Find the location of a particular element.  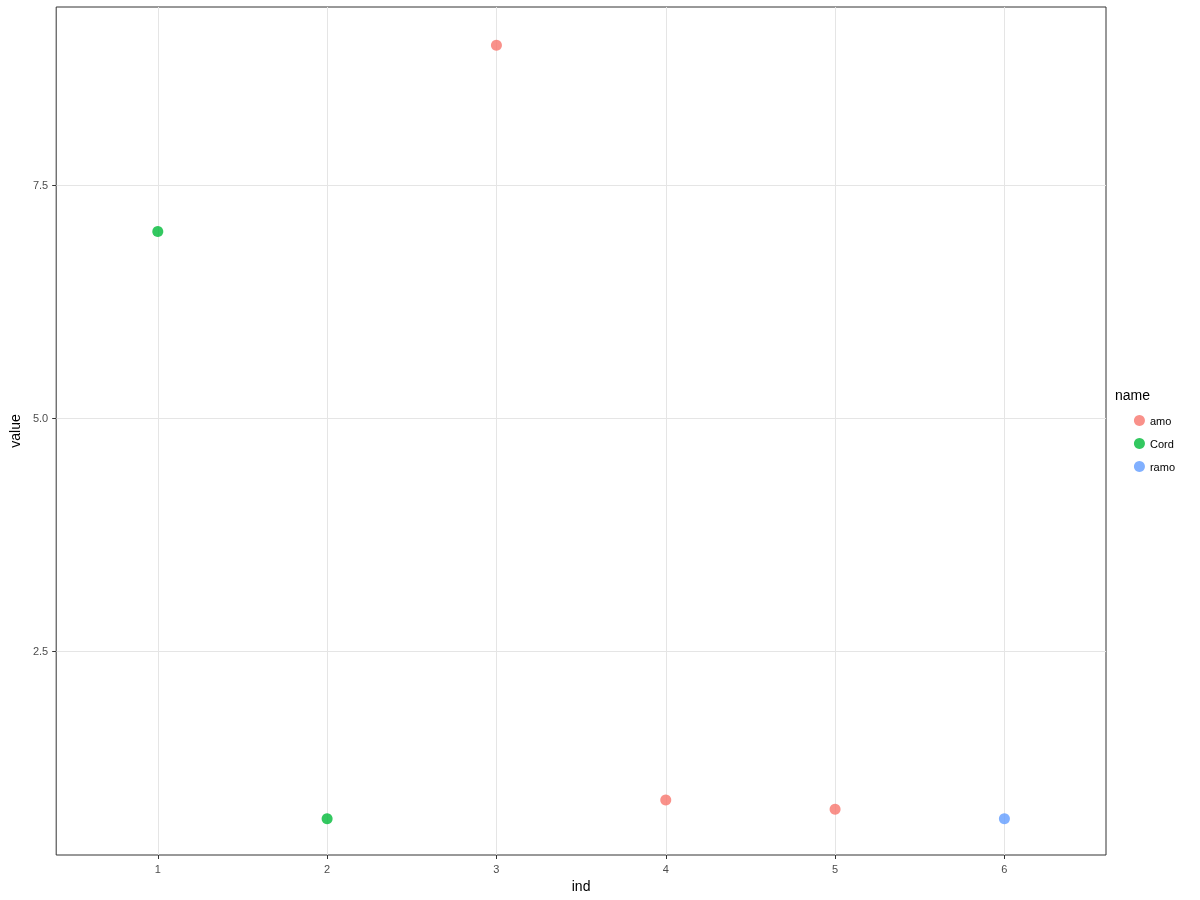

x-tick-label: 5 is located at coordinates (835, 868).